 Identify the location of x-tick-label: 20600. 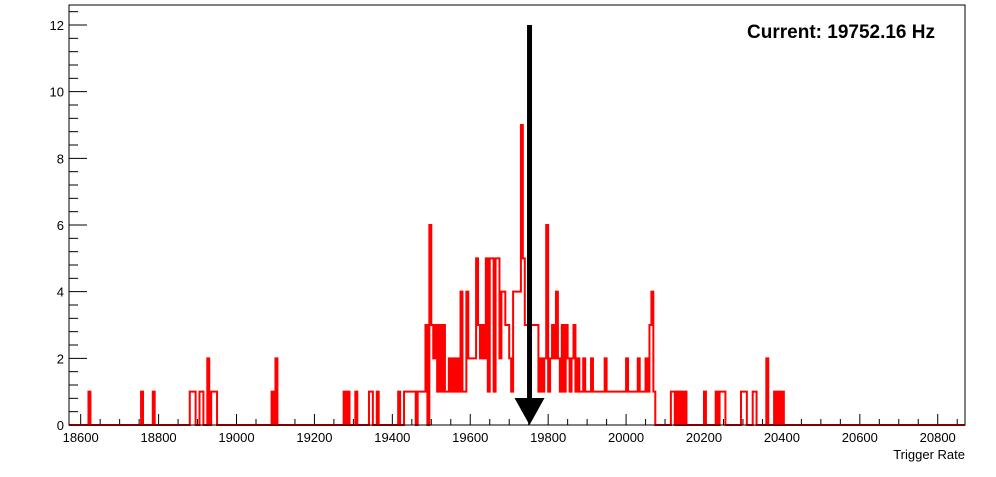
(860, 437).